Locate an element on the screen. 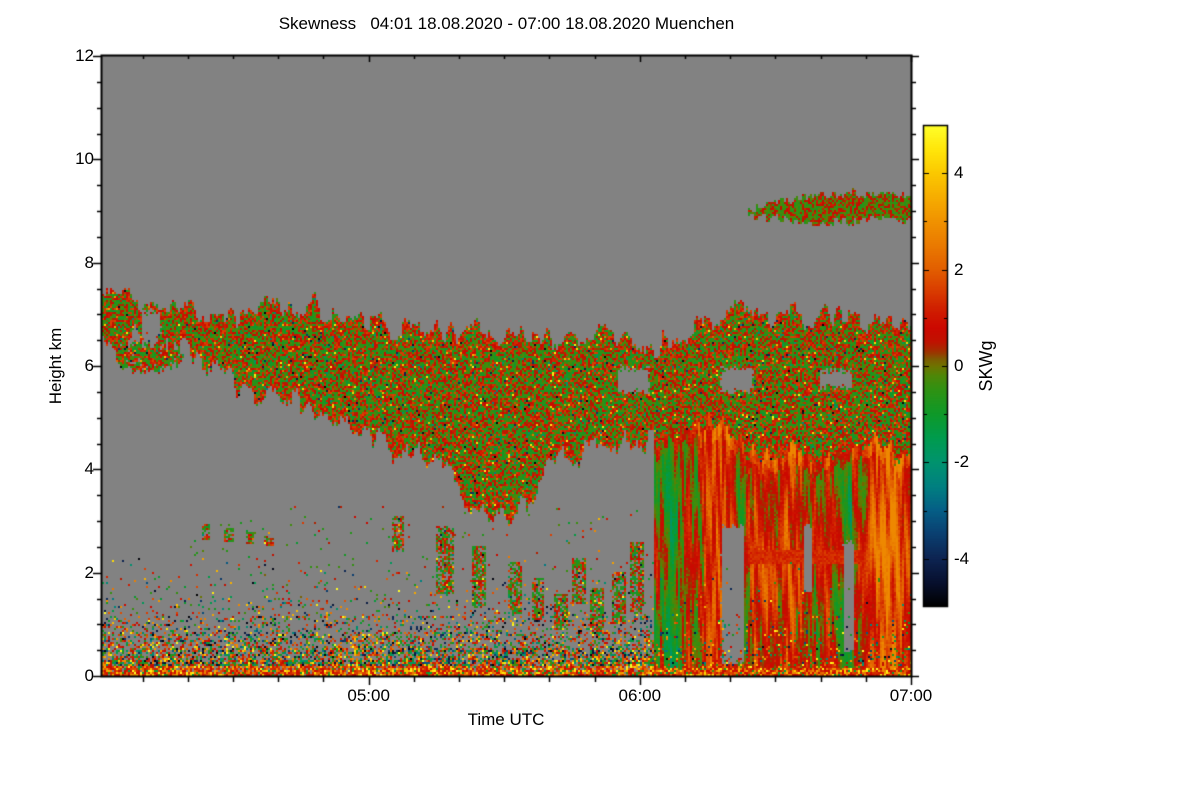 The height and width of the screenshot is (800, 1200). y-tick-label: 0 is located at coordinates (89, 675).